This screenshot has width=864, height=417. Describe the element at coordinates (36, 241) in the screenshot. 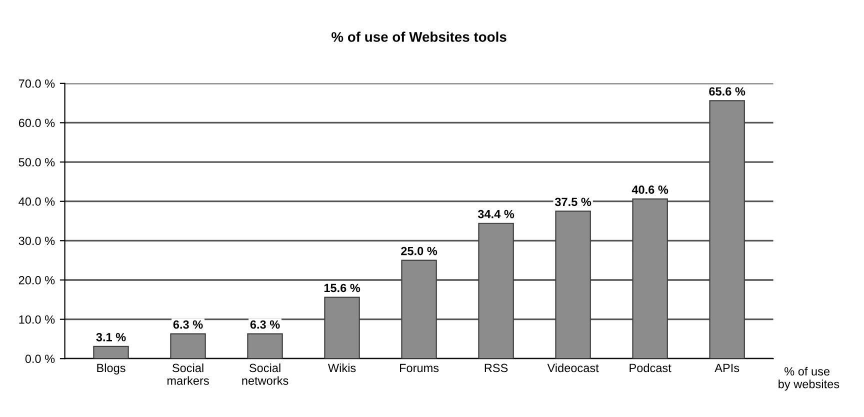

I see `y-tick-label: 30.0 %` at that location.